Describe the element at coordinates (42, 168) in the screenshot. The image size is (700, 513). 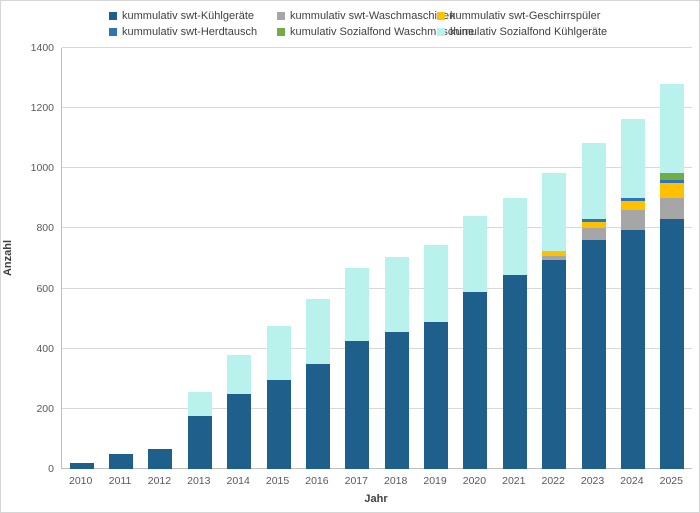
I see `y-tick-label: 1000` at that location.